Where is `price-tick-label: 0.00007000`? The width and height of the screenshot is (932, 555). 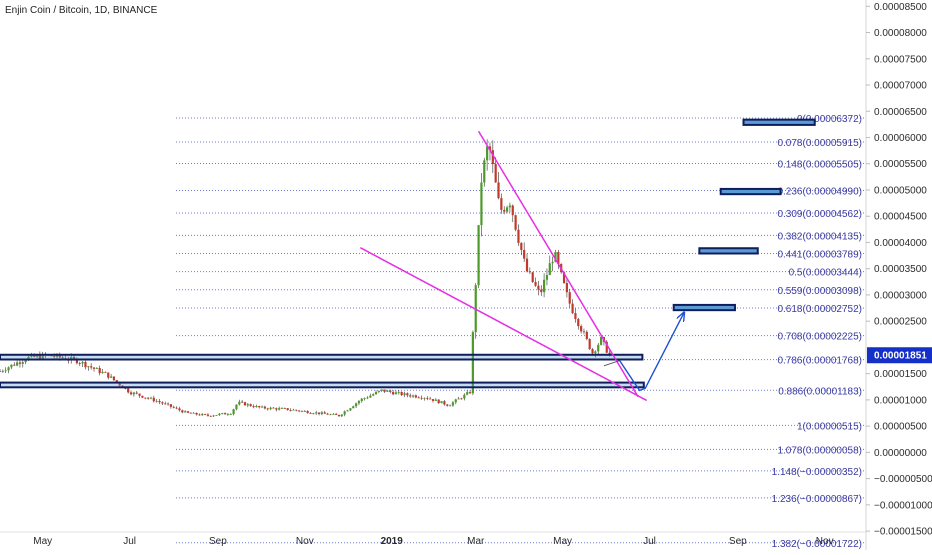 price-tick-label: 0.00007000 is located at coordinates (900, 86).